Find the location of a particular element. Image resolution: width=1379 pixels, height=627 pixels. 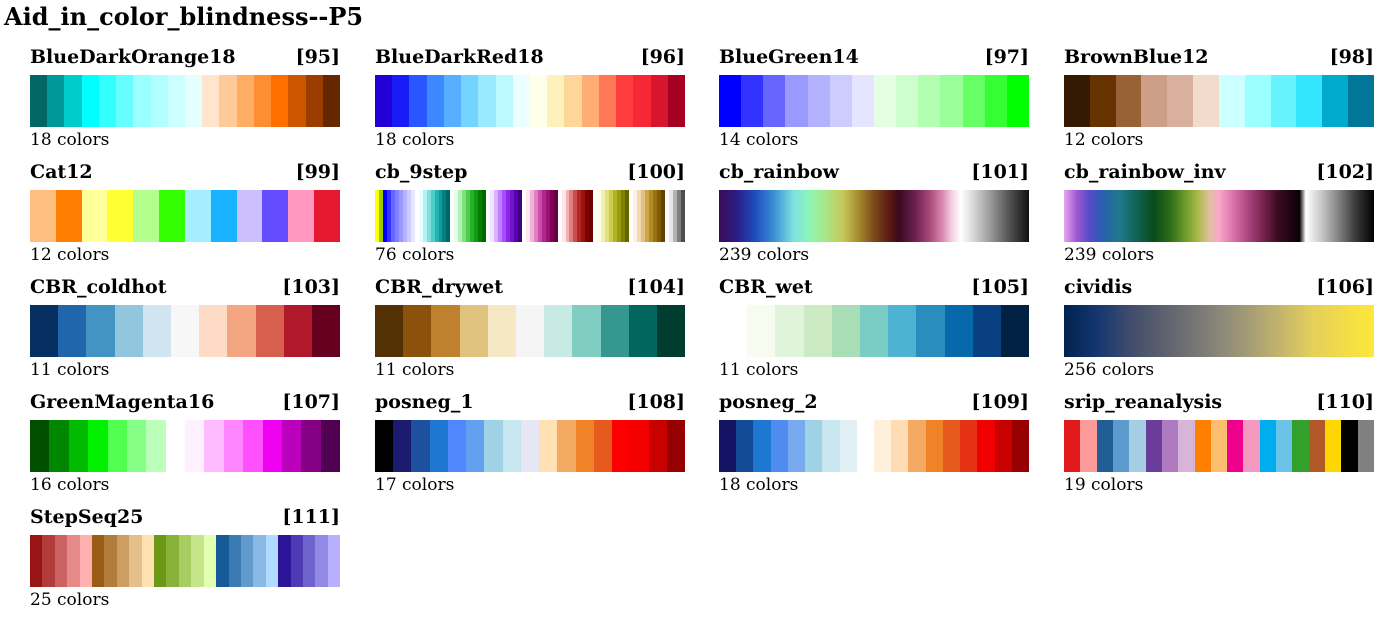

colormap-header: BlueDarkRed18 [96] is located at coordinates (530, 59).